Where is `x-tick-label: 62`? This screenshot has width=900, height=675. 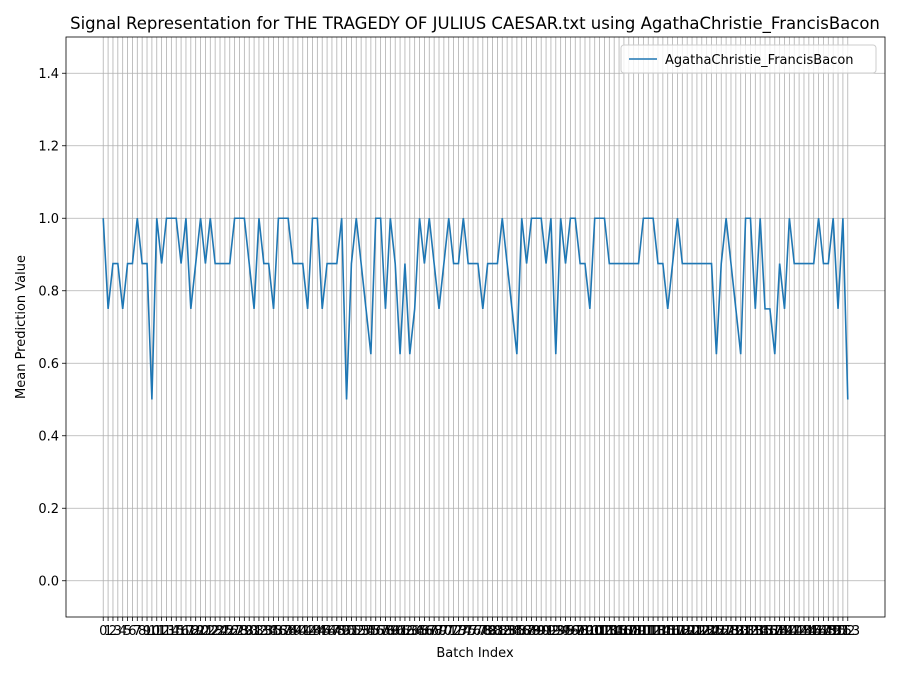
x-tick-label: 62 is located at coordinates (405, 631).